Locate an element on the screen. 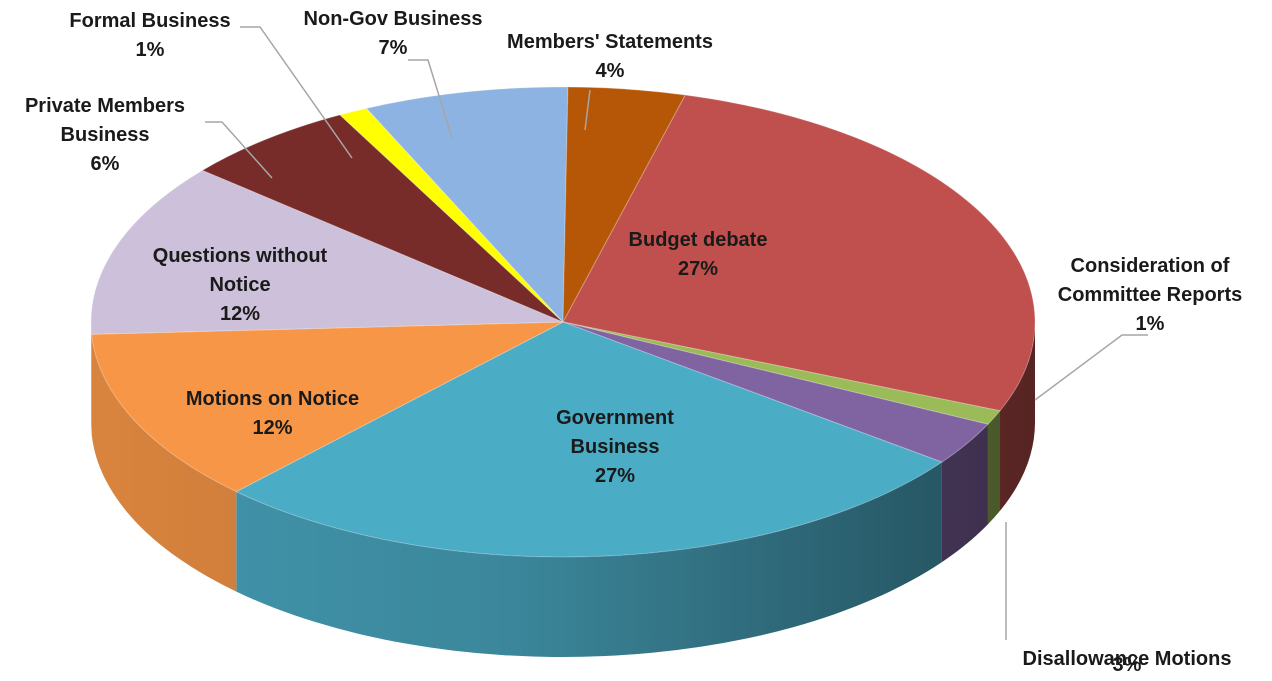  label-ccr: Consideration of Committee Reports 1% is located at coordinates (1150, 295).